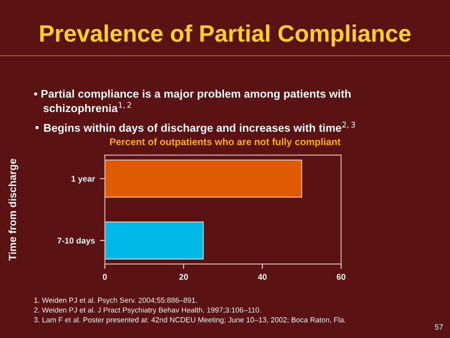 The height and width of the screenshot is (338, 450). Describe the element at coordinates (13, 209) in the screenshot. I see `y-axis-title: Time from discharge` at that location.